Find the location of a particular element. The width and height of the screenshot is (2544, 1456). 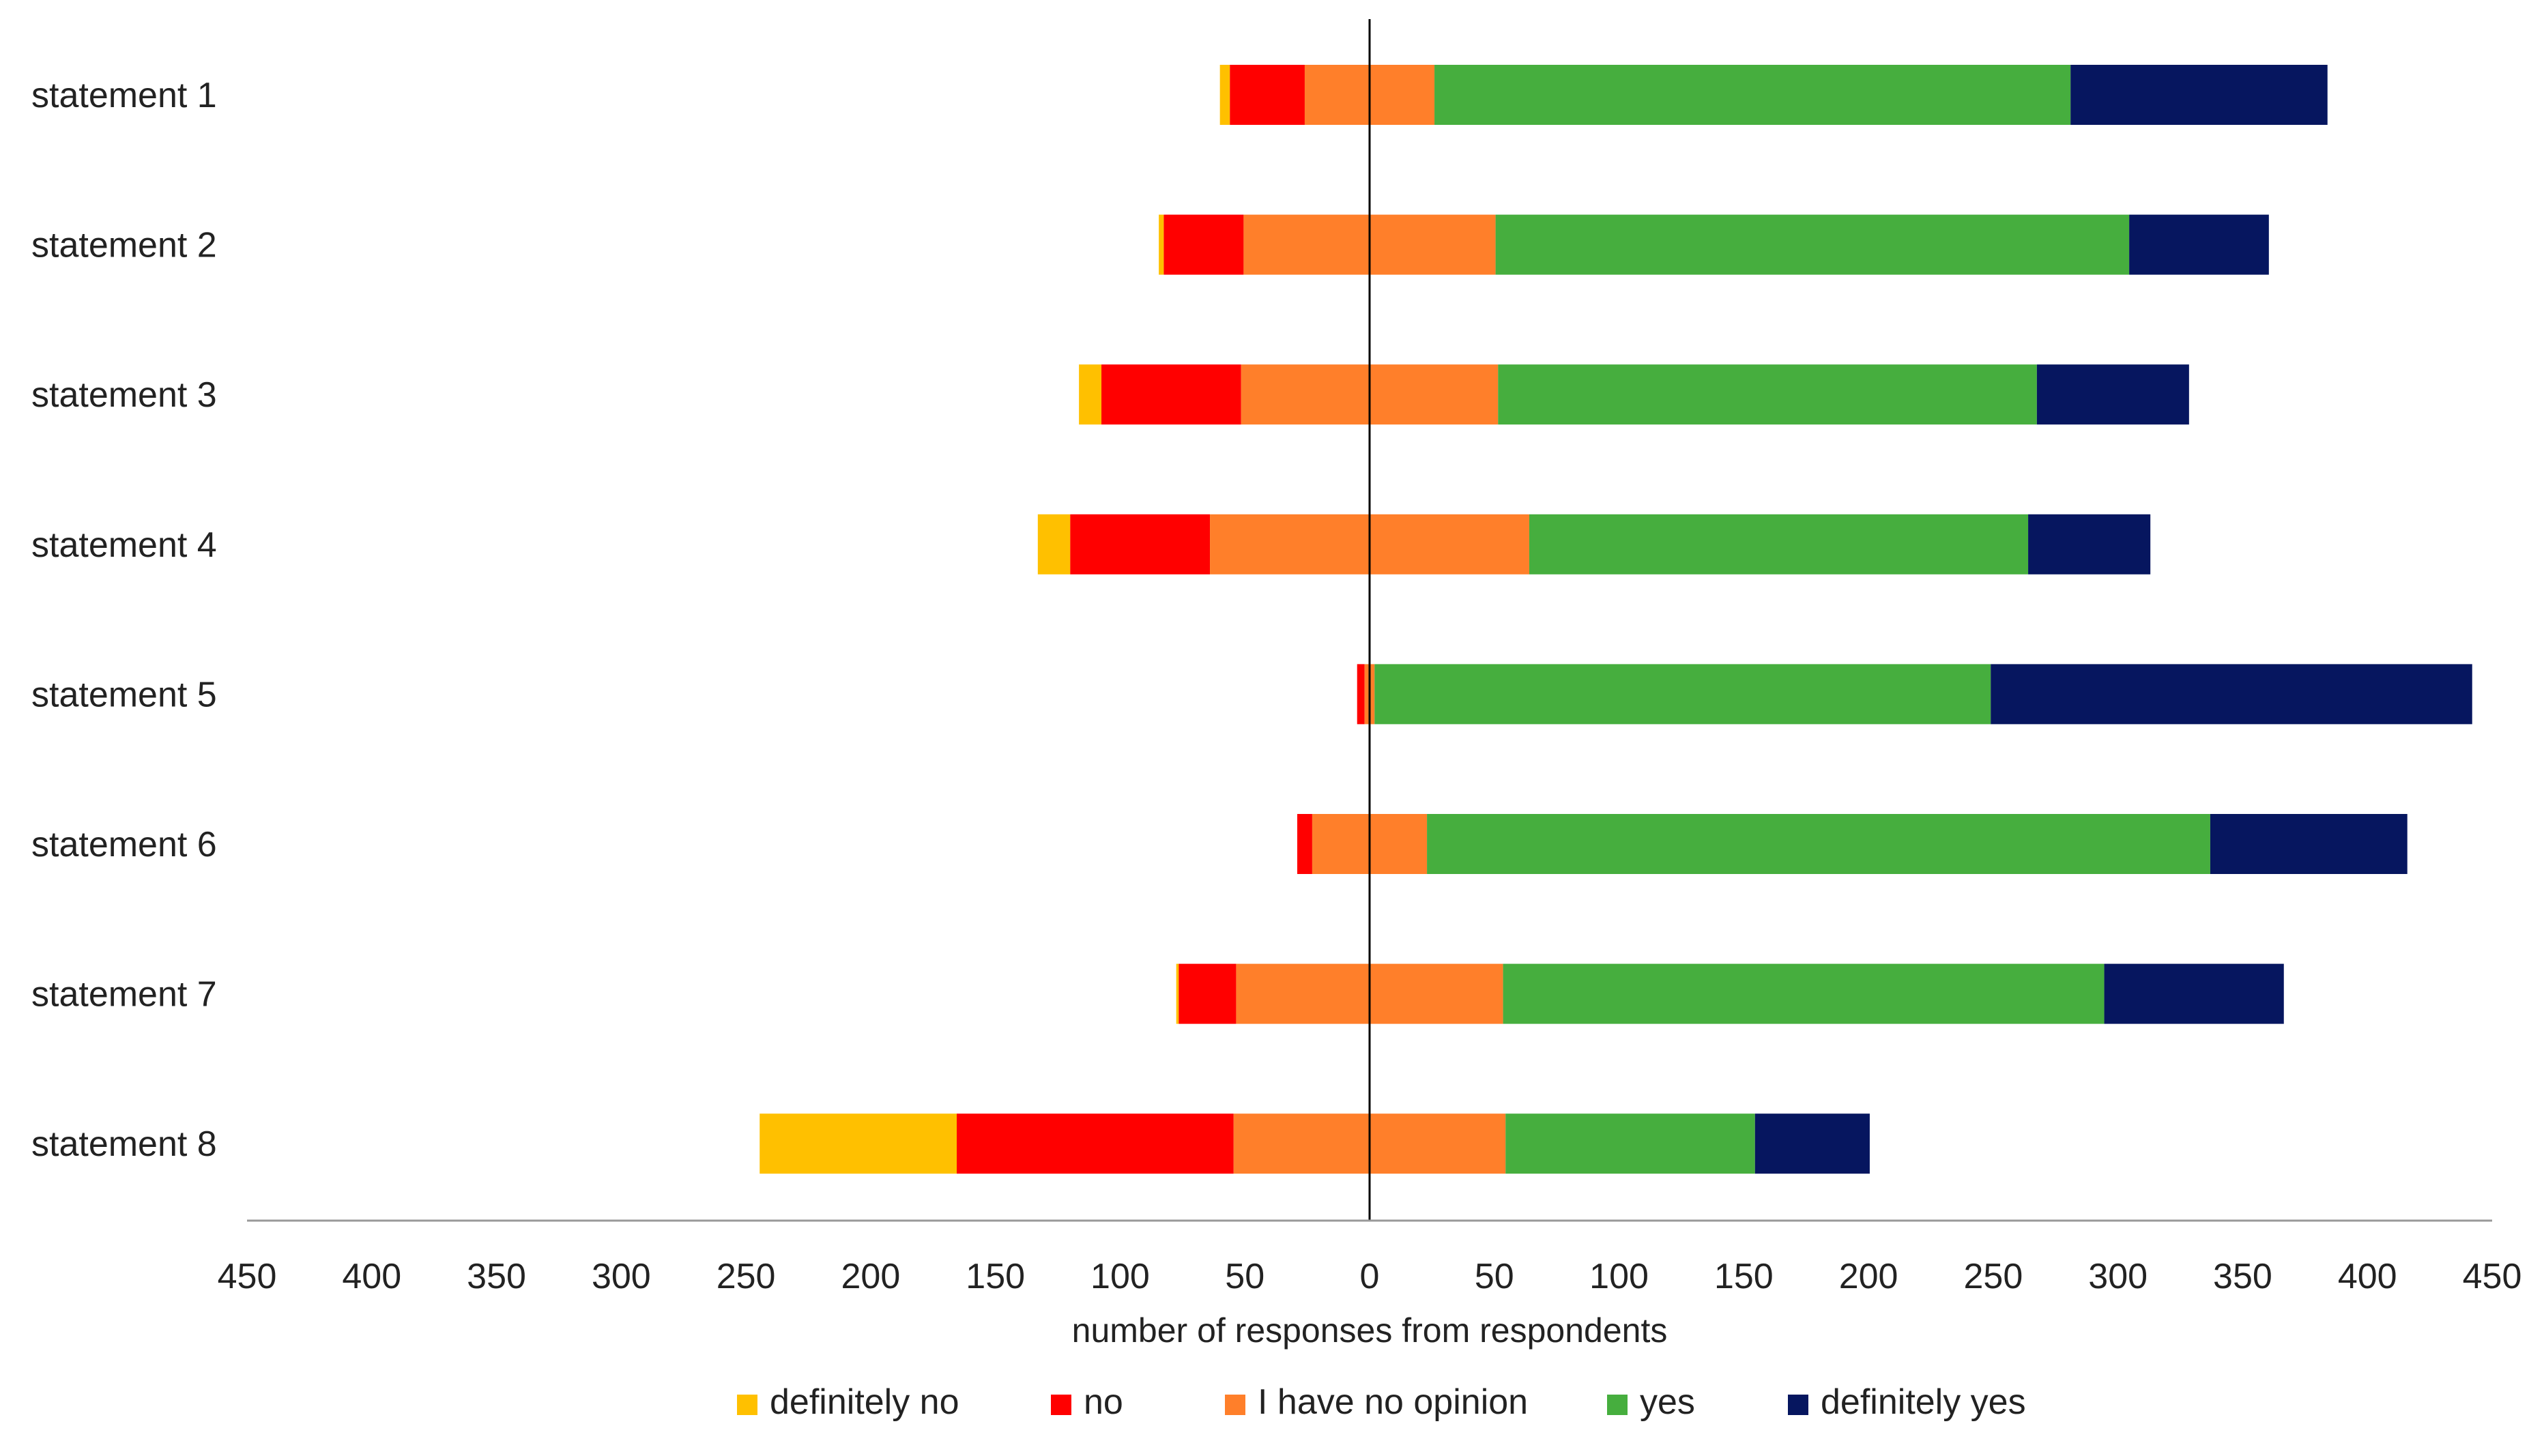

category-label-8: statement 8 is located at coordinates (124, 1144).